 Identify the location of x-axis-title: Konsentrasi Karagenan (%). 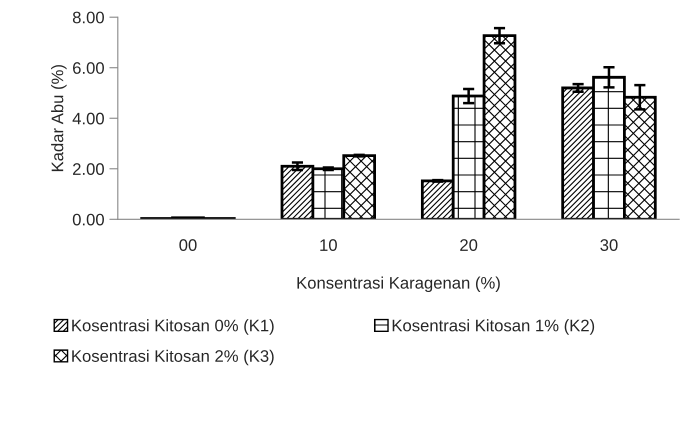
(398, 284).